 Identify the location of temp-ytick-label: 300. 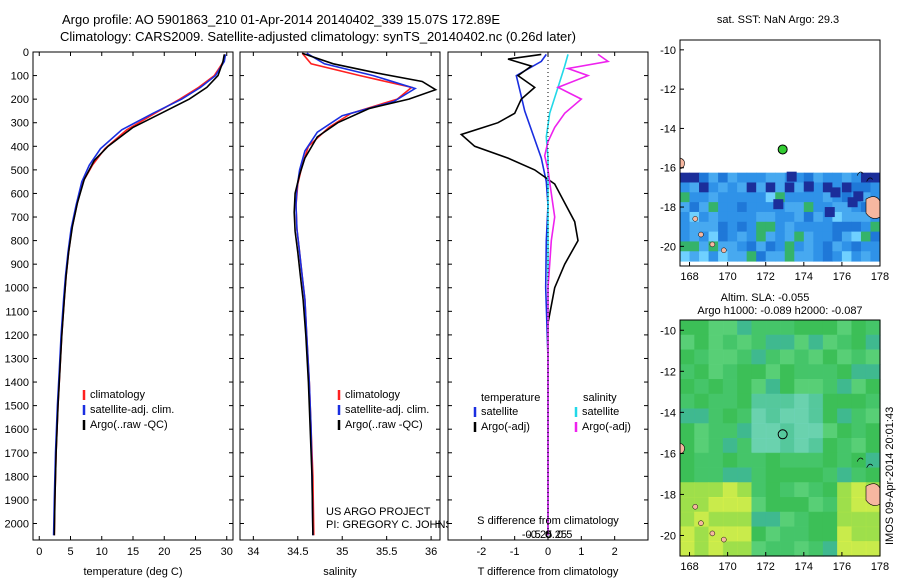
(20, 124).